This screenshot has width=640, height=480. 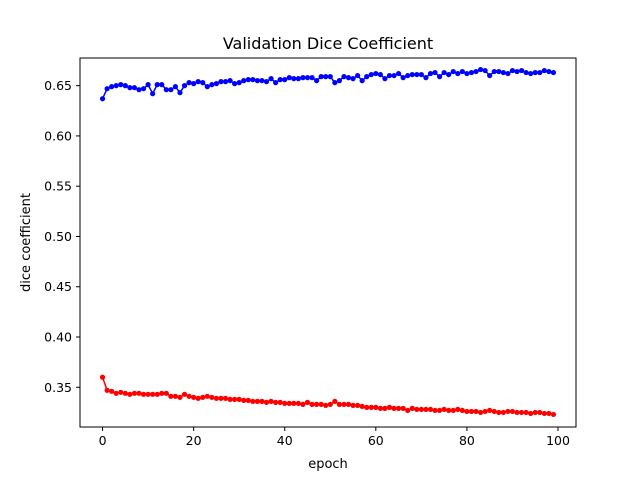 What do you see at coordinates (328, 43) in the screenshot?
I see `chart-title: Validation Dice Coefficient` at bounding box center [328, 43].